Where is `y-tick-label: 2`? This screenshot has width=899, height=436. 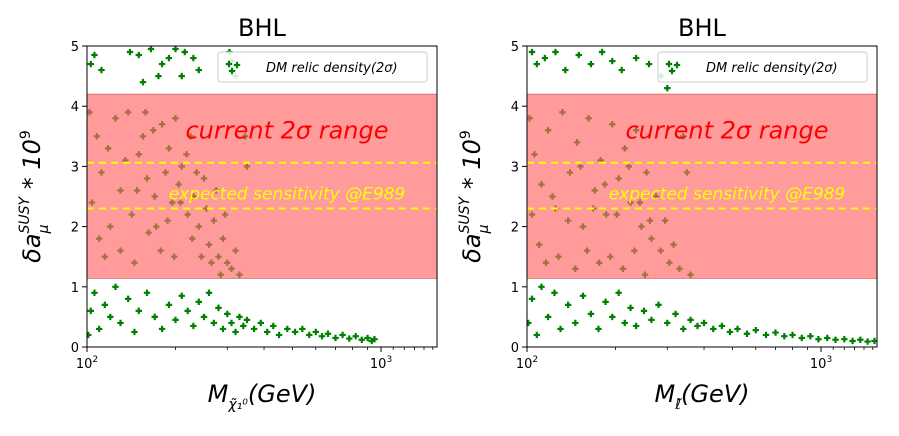
y-tick-label: 2 is located at coordinates (515, 228).